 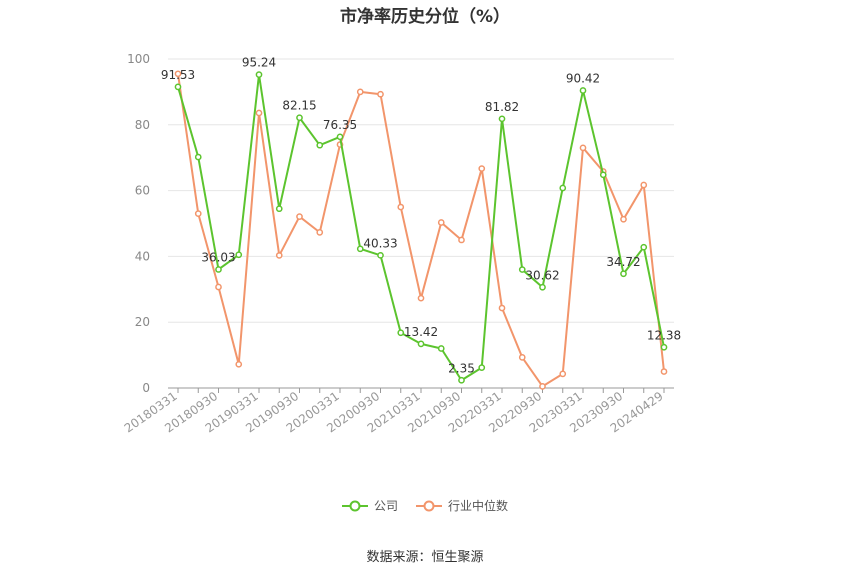 I want to click on legend-label-company: 公司, so click(x=385, y=506).